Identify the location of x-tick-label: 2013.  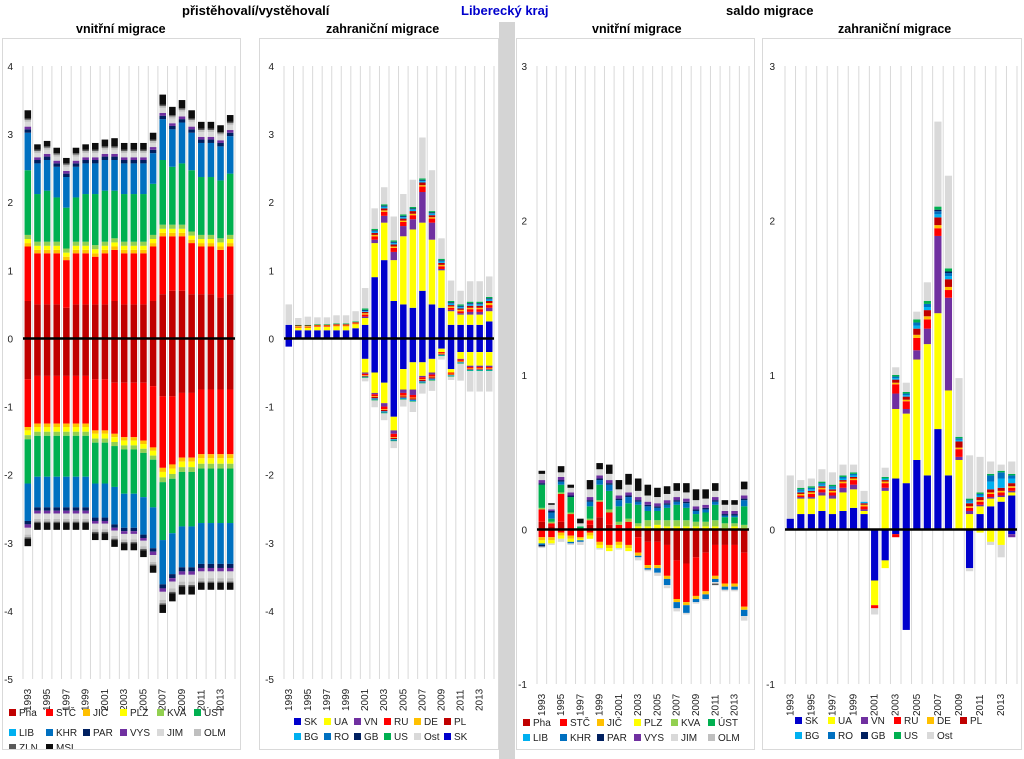
(1001, 704).